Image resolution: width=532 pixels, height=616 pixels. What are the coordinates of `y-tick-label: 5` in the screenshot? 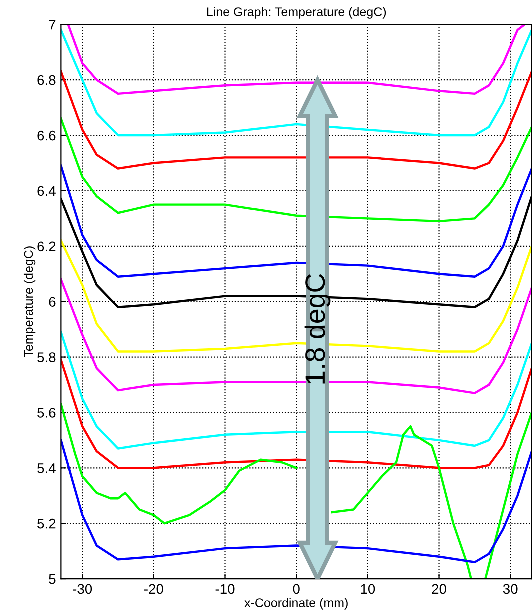 It's located at (52, 579).